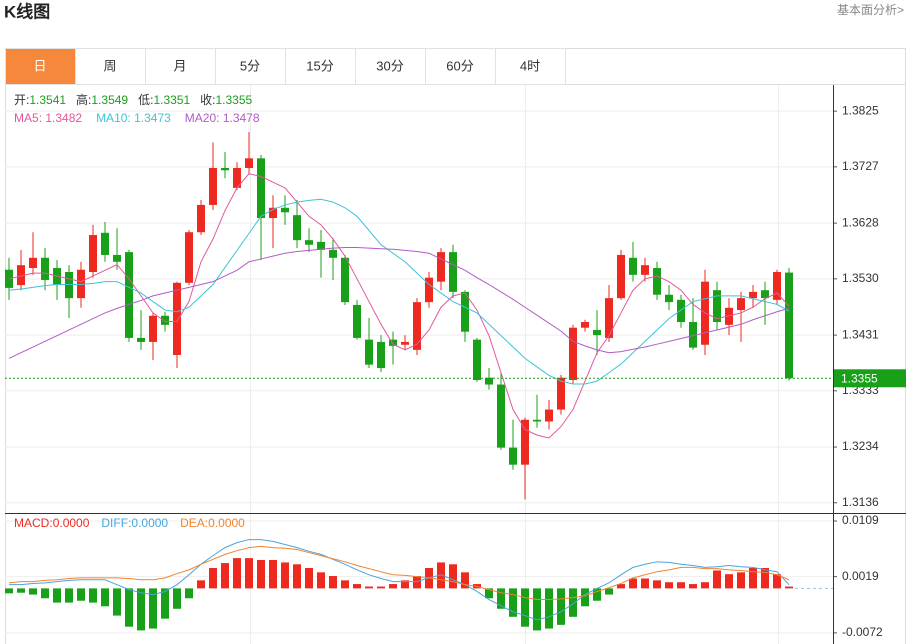 The width and height of the screenshot is (912, 644). Describe the element at coordinates (389, 65) in the screenshot. I see `tab-label: 30分` at that location.